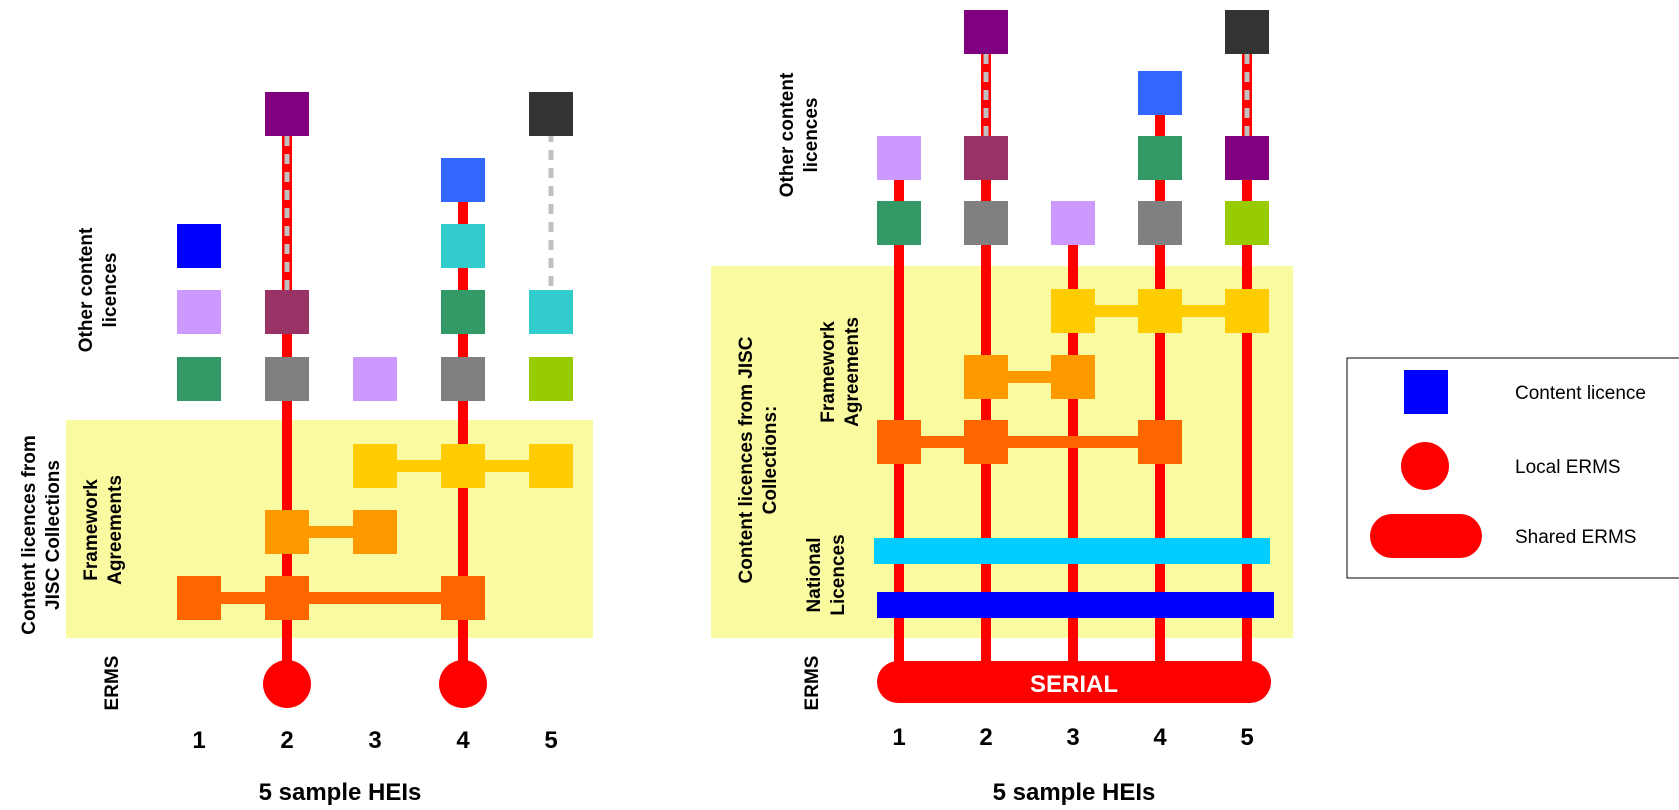 The image size is (1679, 810). Describe the element at coordinates (340, 792) in the screenshot. I see `left-xlabel: 5 sample HEIs` at that location.